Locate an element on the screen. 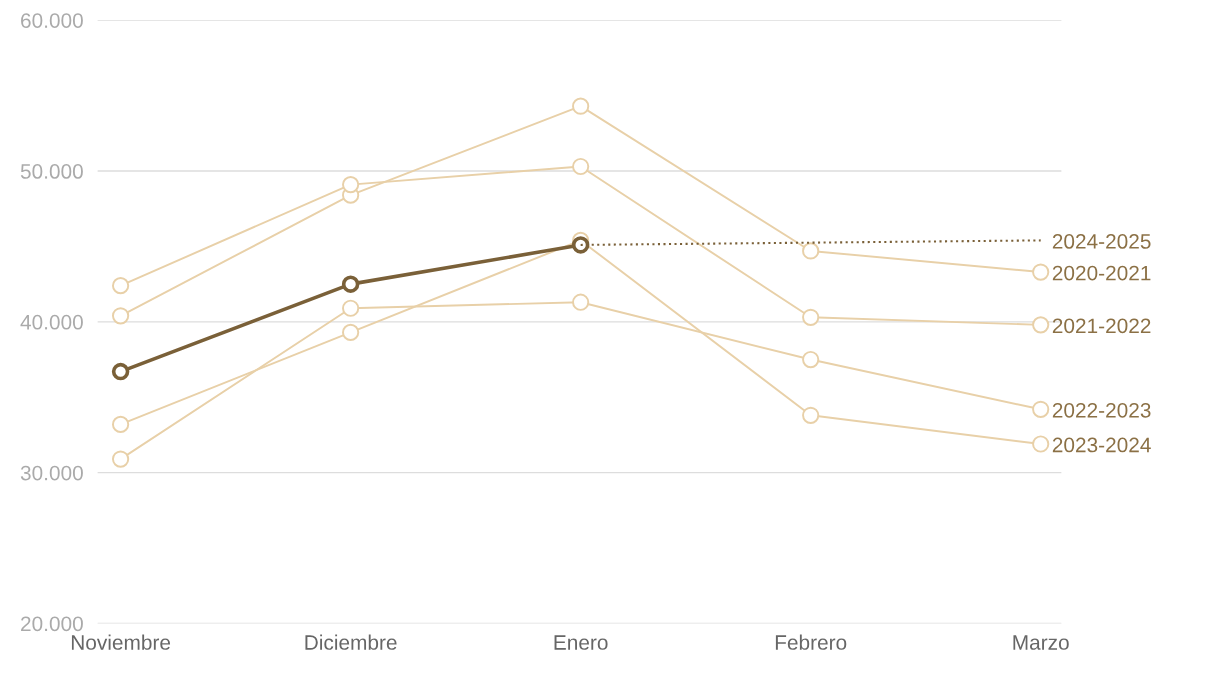  x-tick-label: Marzo is located at coordinates (1041, 642).